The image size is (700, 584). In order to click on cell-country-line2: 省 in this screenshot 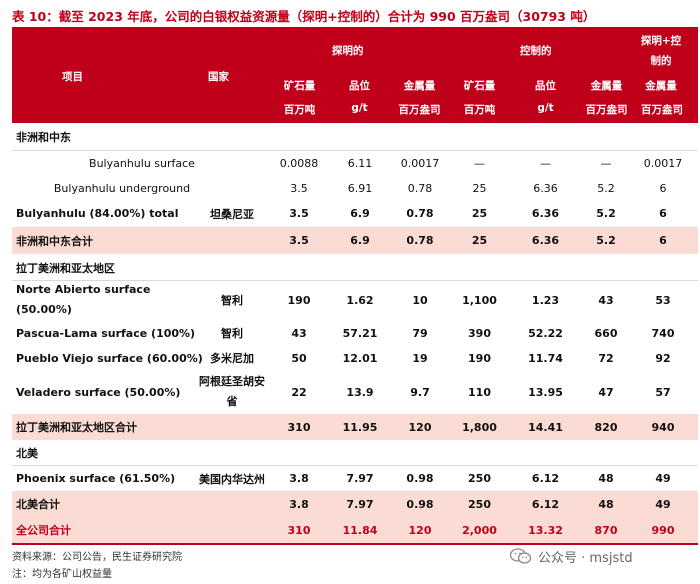, I will do `click(232, 401)`.